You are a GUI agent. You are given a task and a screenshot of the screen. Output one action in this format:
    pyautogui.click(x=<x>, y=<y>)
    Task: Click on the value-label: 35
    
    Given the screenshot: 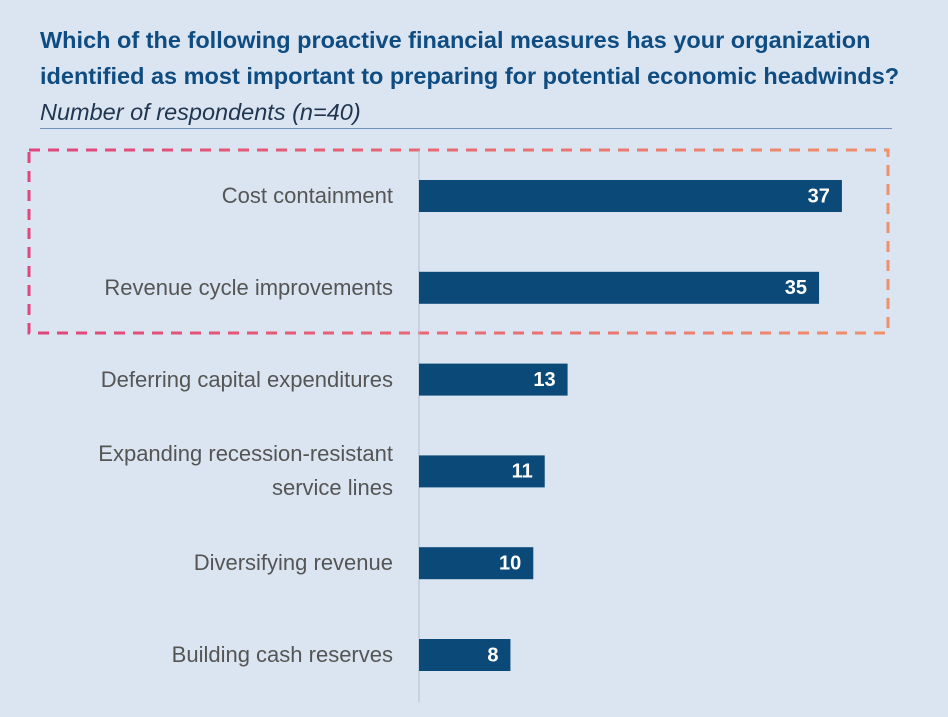 What is the action you would take?
    pyautogui.click(x=796, y=288)
    